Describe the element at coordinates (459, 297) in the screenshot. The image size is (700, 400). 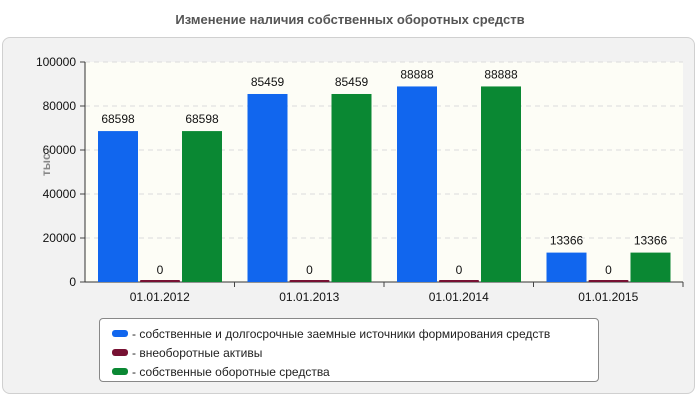
I see `x-tick-label: 01.01.2014` at that location.